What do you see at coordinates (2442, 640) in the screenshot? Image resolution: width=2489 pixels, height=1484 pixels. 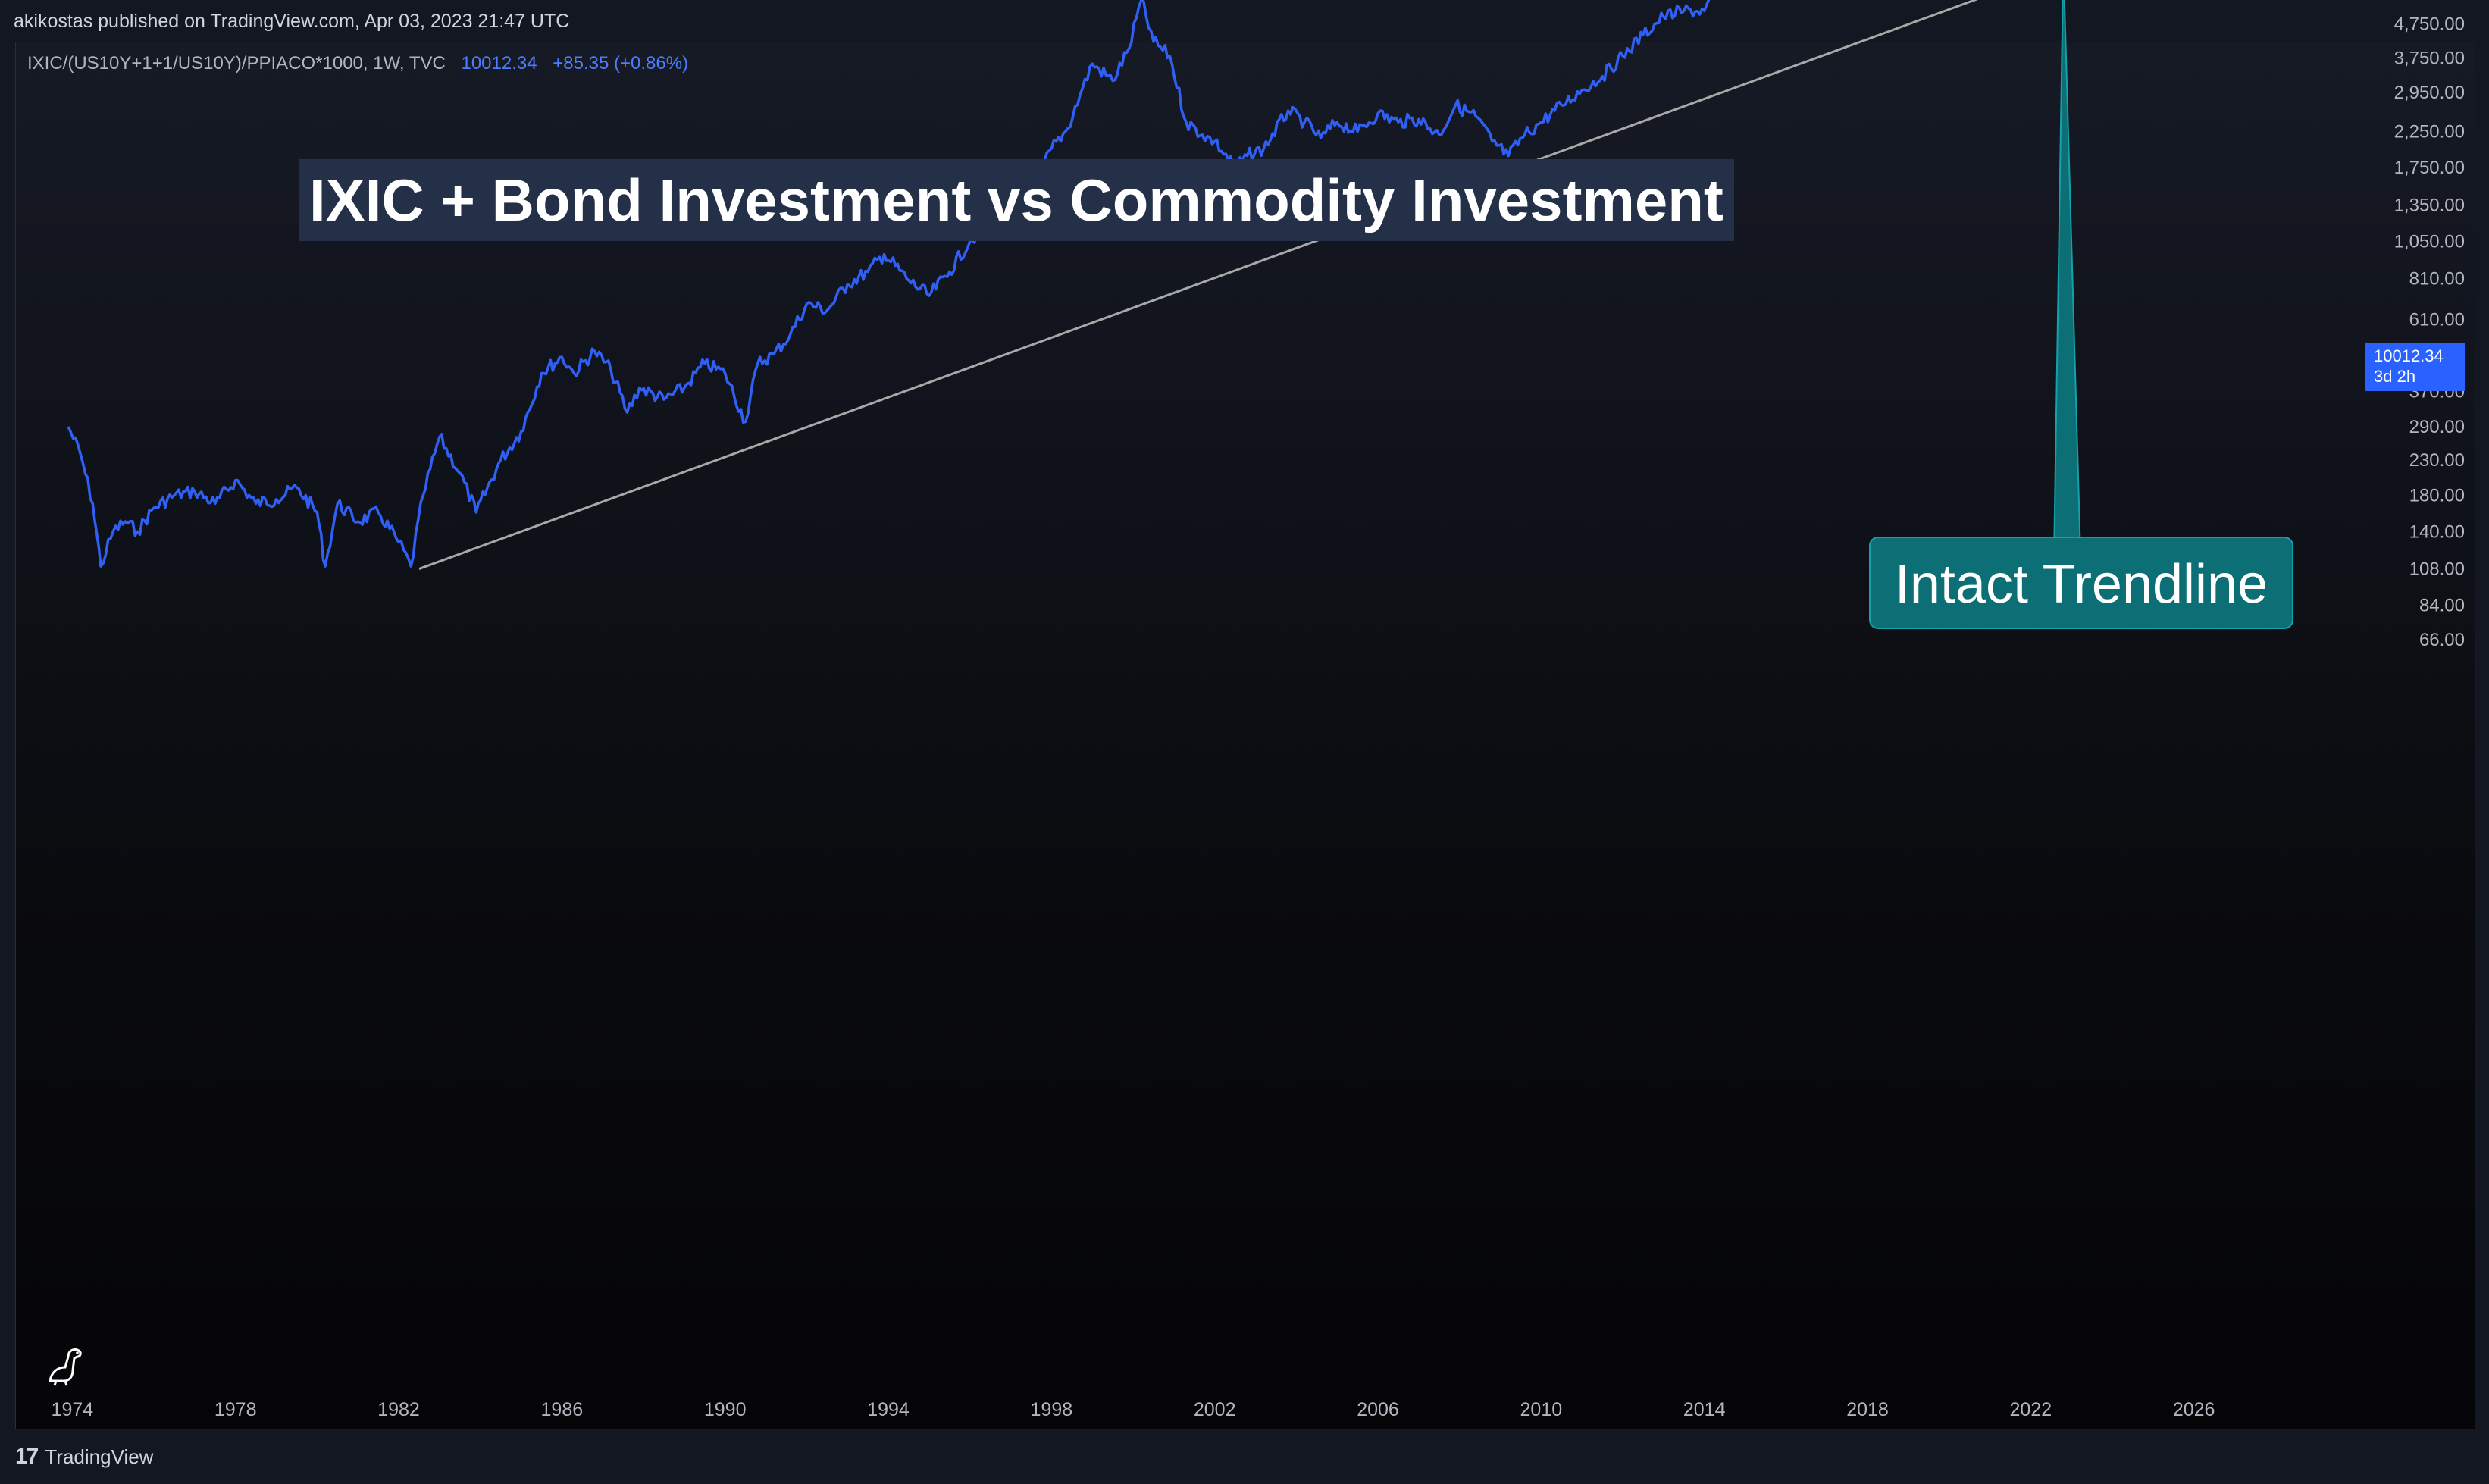 I see `y-tick-label: 66.00` at bounding box center [2442, 640].